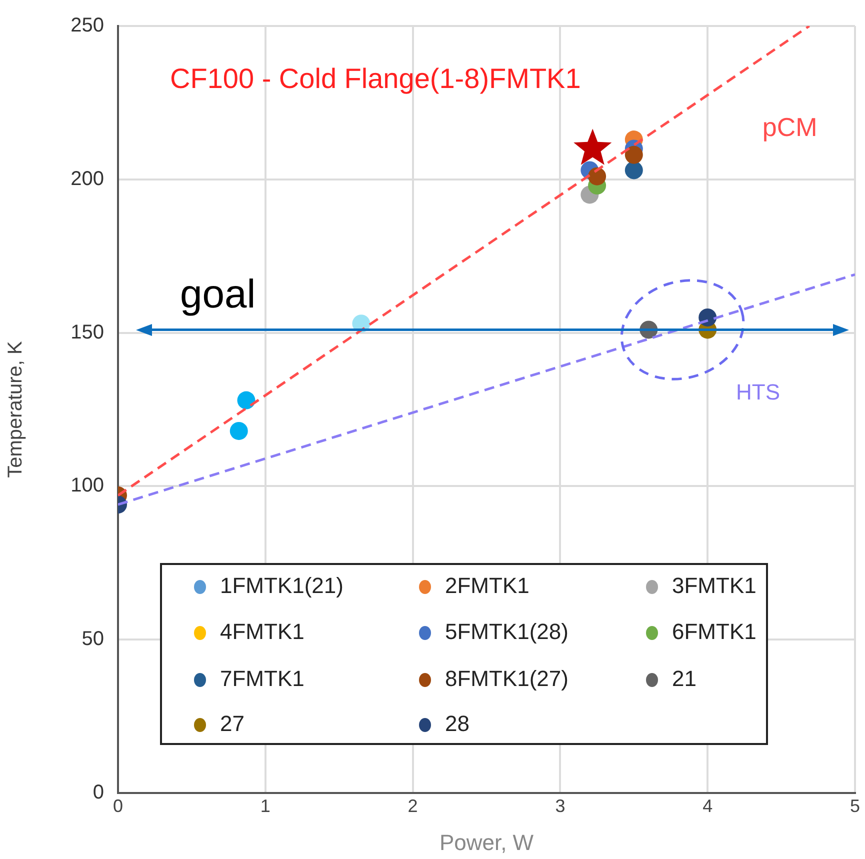  I want to click on x-tick-label: 3, so click(560, 806).